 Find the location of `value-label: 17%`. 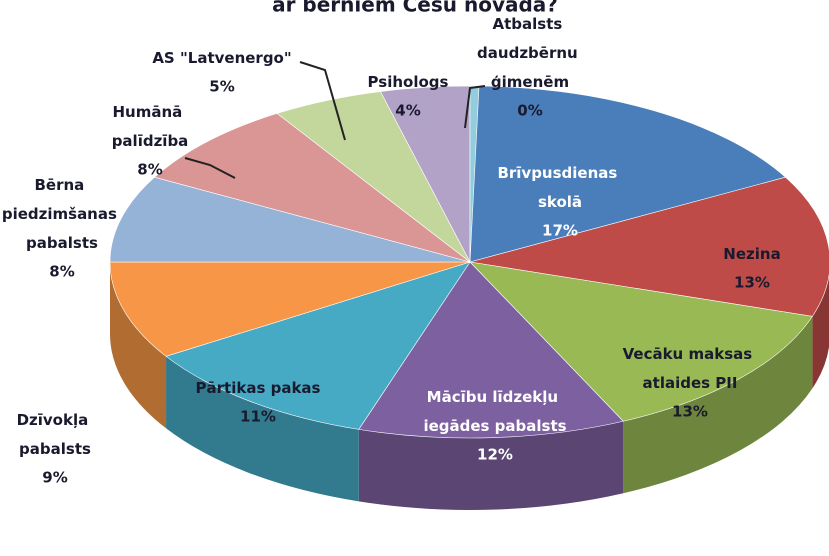

value-label: 17% is located at coordinates (560, 231).